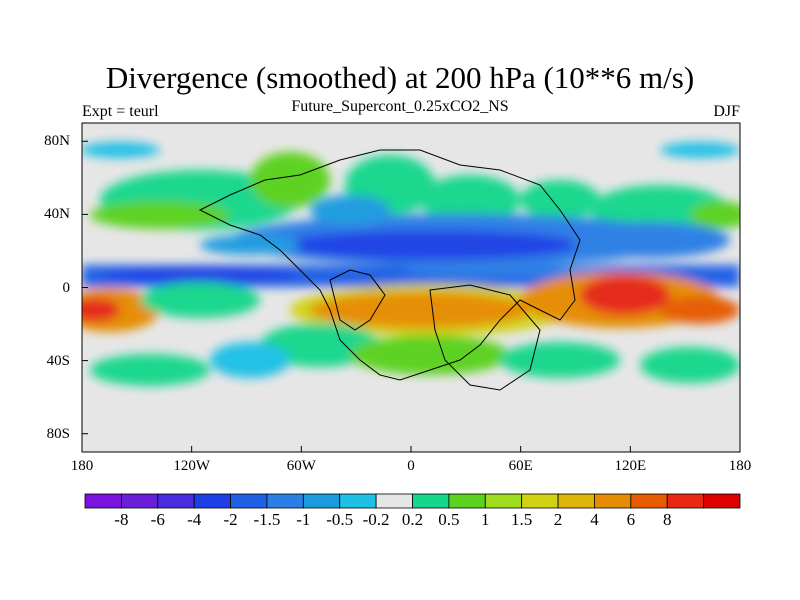 The width and height of the screenshot is (800, 600). I want to click on colorbar-label: 8, so click(667, 519).